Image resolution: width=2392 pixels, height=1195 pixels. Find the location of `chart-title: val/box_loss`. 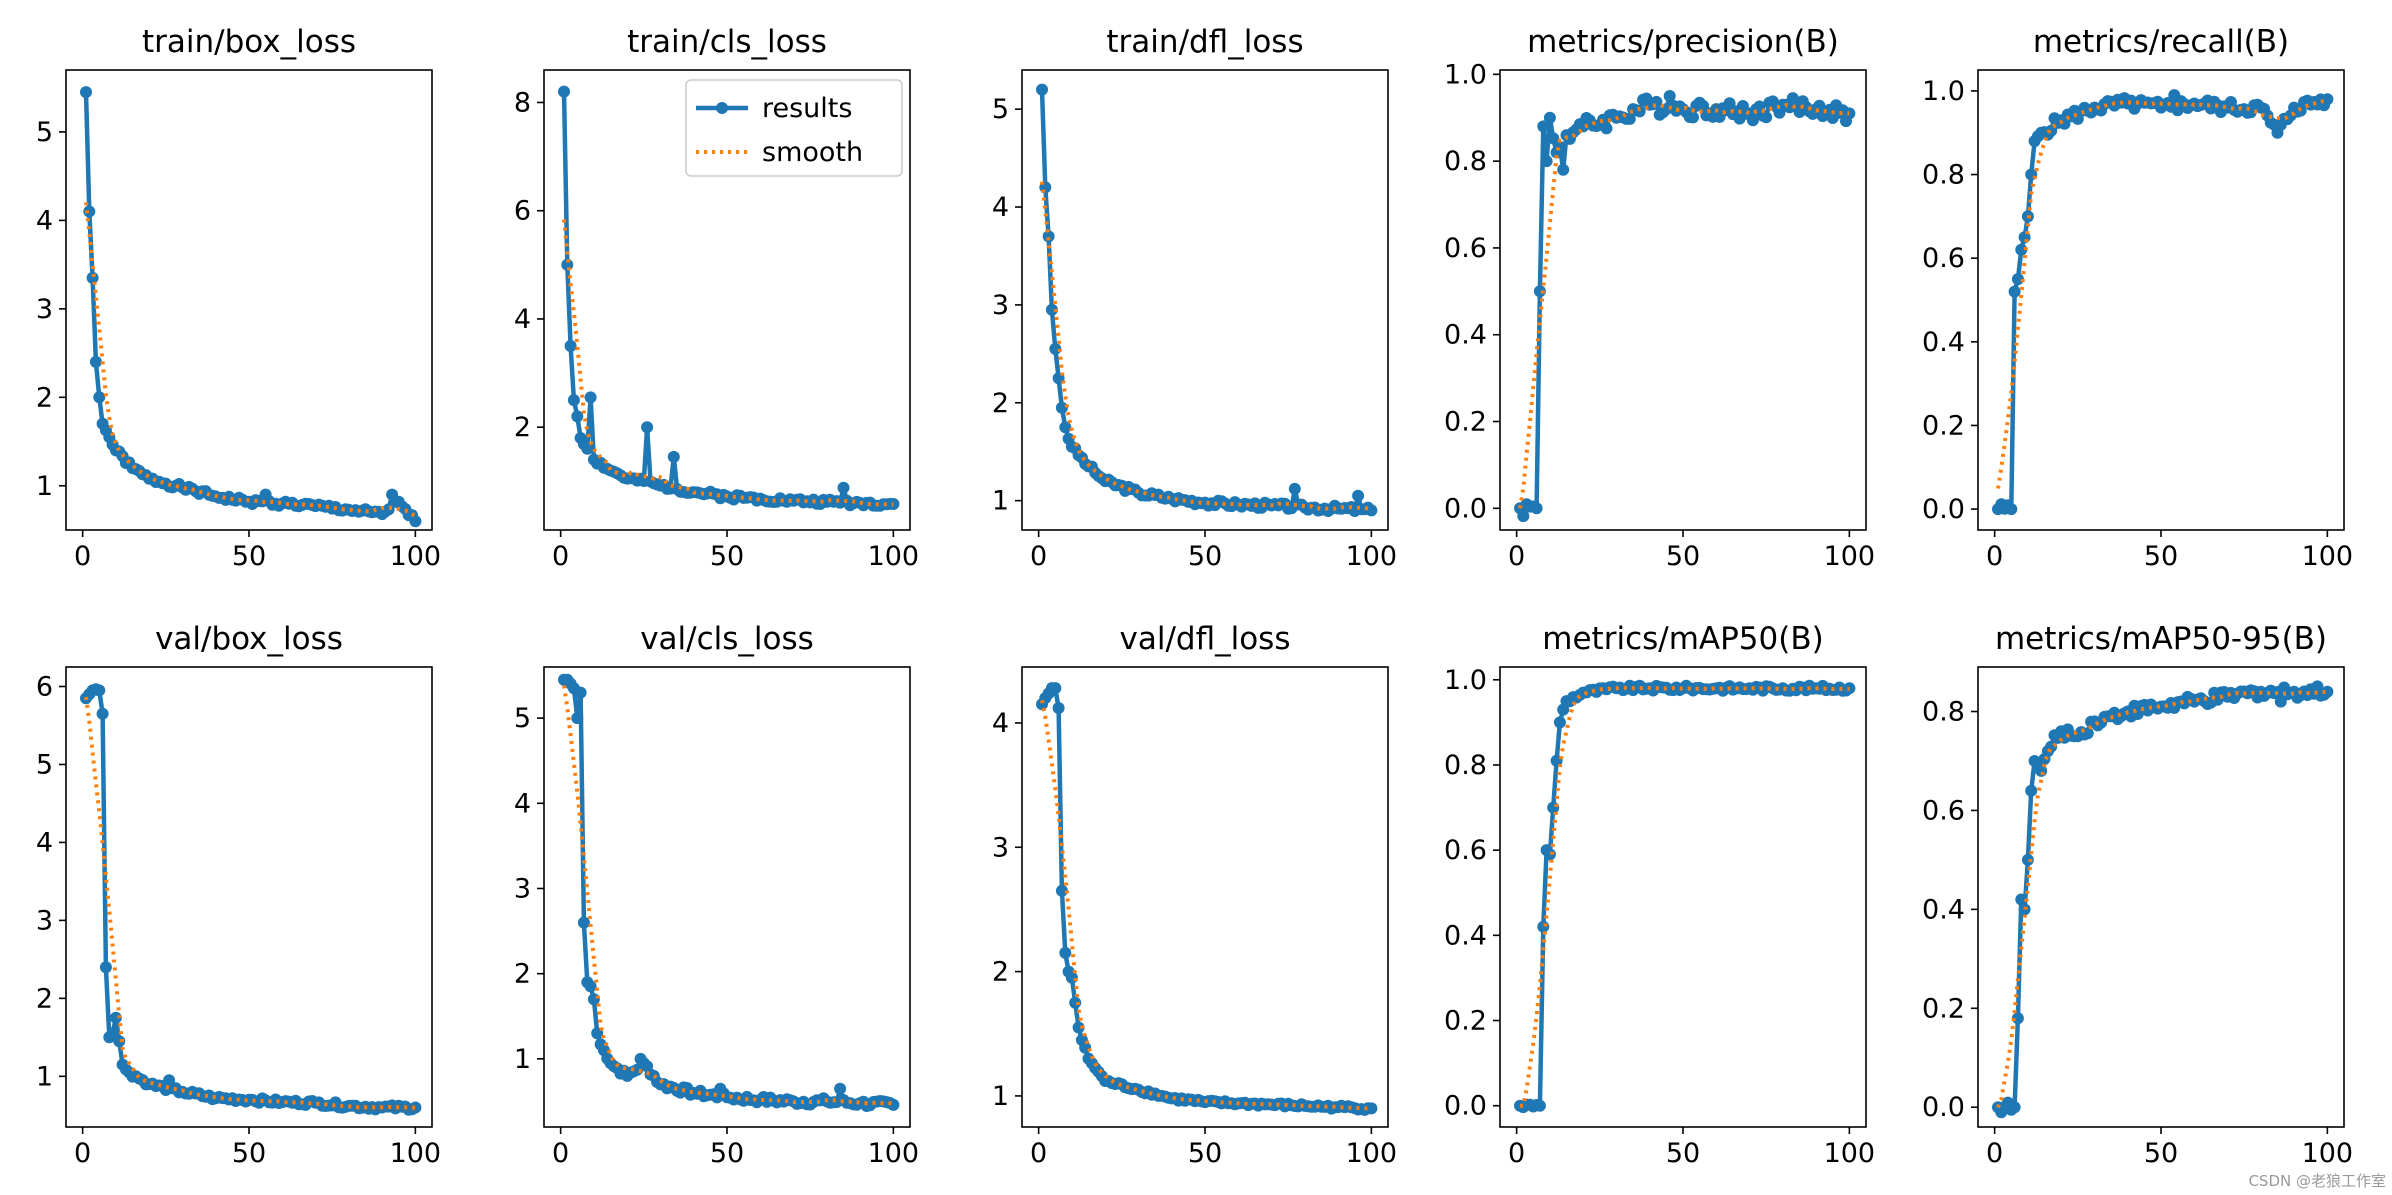

chart-title: val/box_loss is located at coordinates (249, 639).